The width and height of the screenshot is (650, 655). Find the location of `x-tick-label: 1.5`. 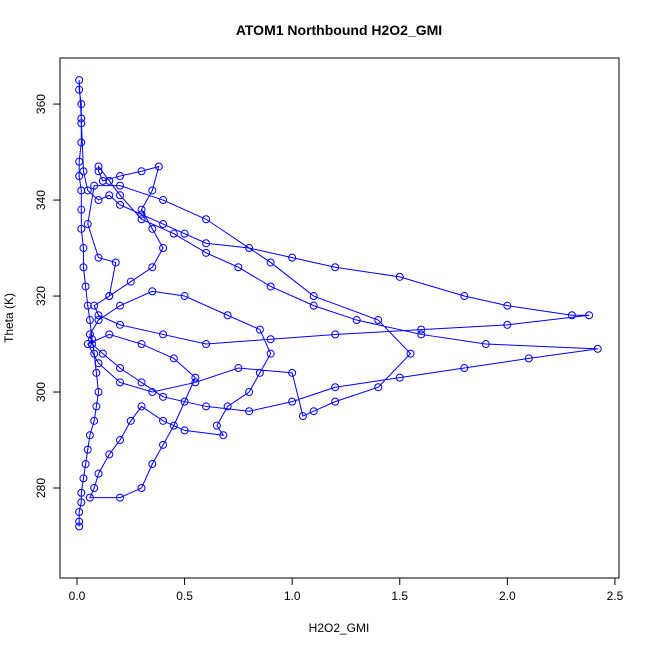

x-tick-label: 1.5 is located at coordinates (399, 596).